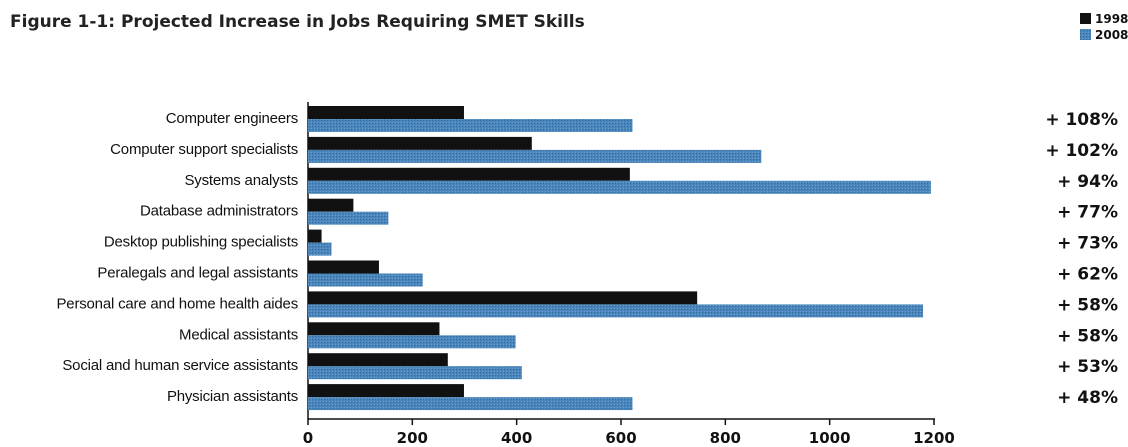 This screenshot has width=1128, height=447. I want to click on bar-1998-physician-assistants, so click(386, 391).